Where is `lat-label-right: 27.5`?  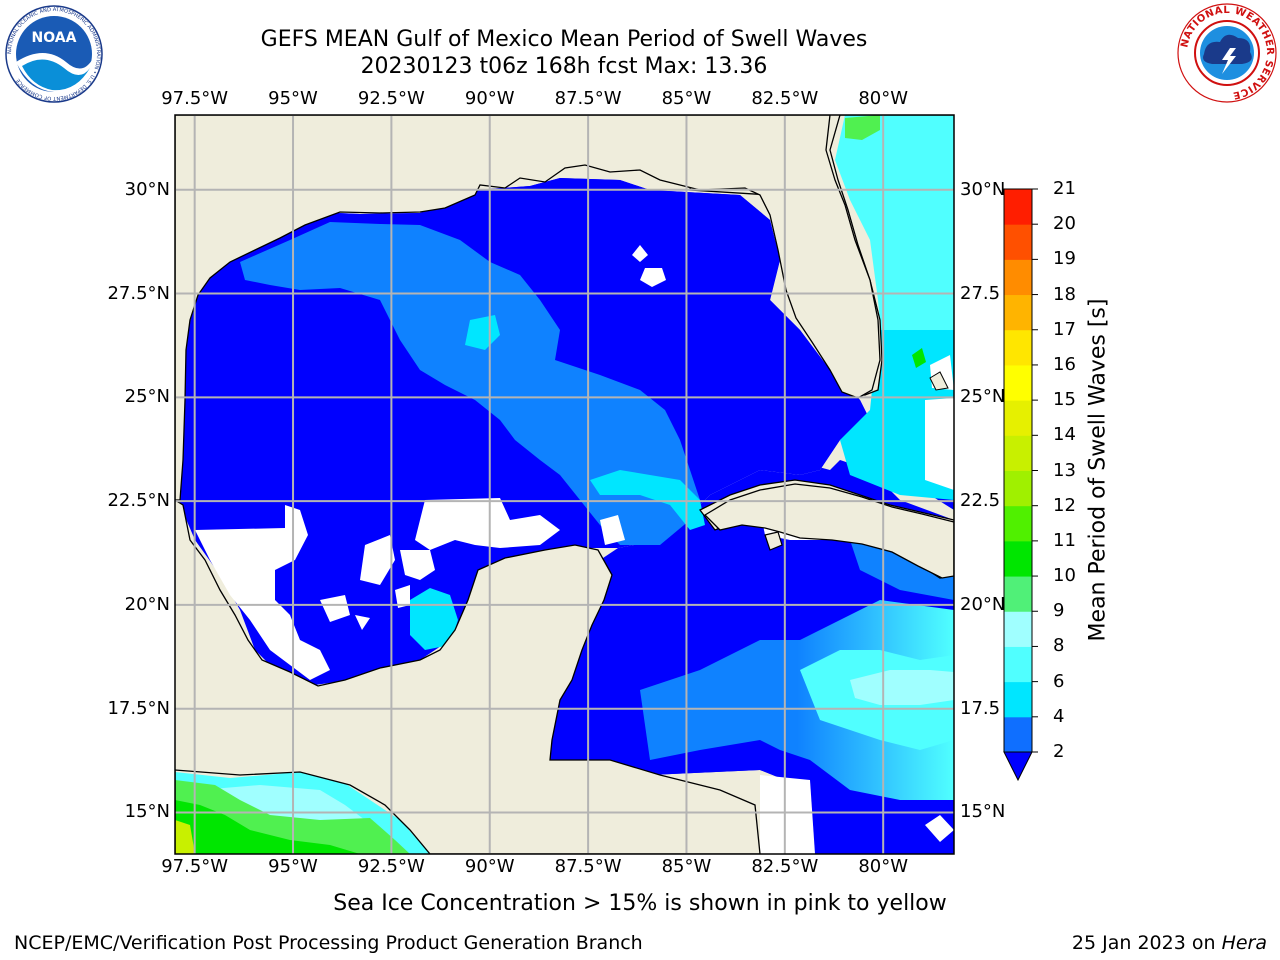 lat-label-right: 27.5 is located at coordinates (980, 293).